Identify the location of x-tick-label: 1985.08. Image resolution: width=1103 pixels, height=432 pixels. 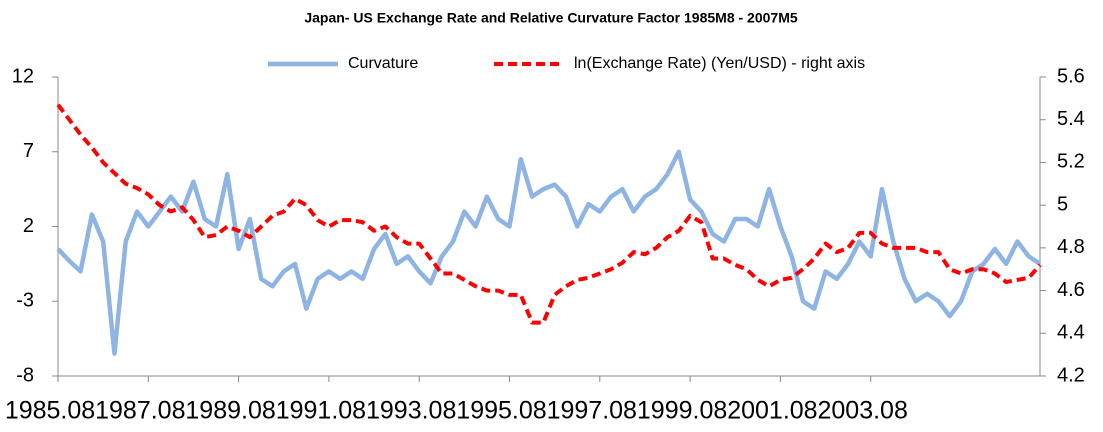
(50, 411).